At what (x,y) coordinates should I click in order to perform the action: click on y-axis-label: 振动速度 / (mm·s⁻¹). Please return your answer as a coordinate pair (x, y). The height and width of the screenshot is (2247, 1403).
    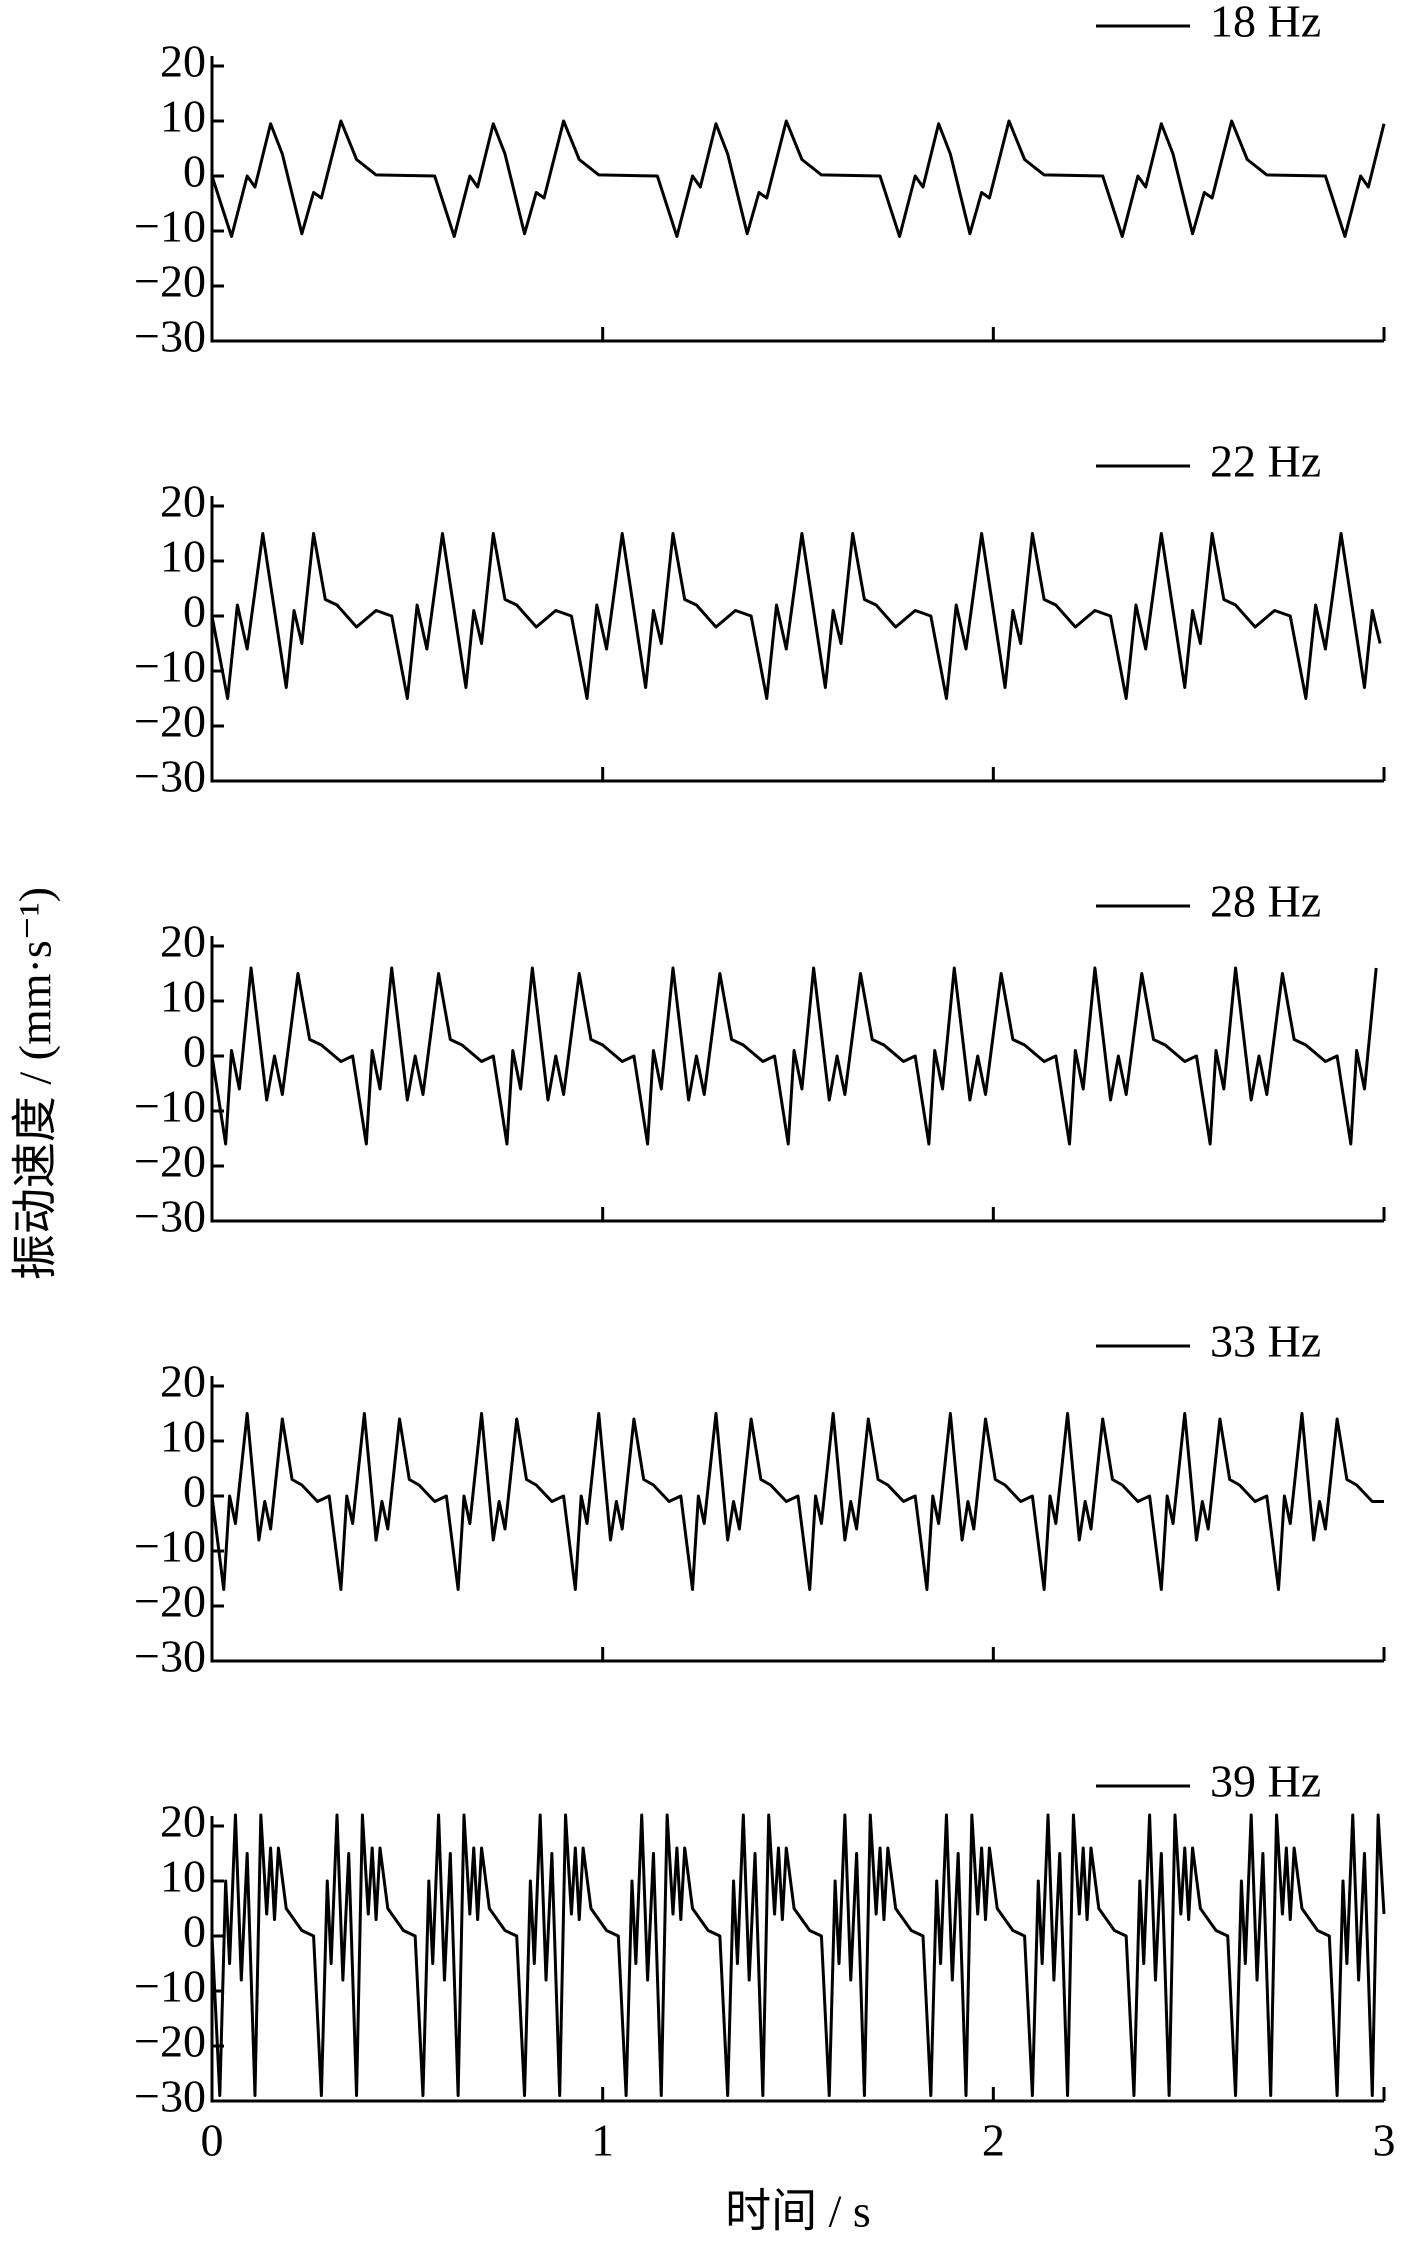
    Looking at the image, I should click on (35, 1083).